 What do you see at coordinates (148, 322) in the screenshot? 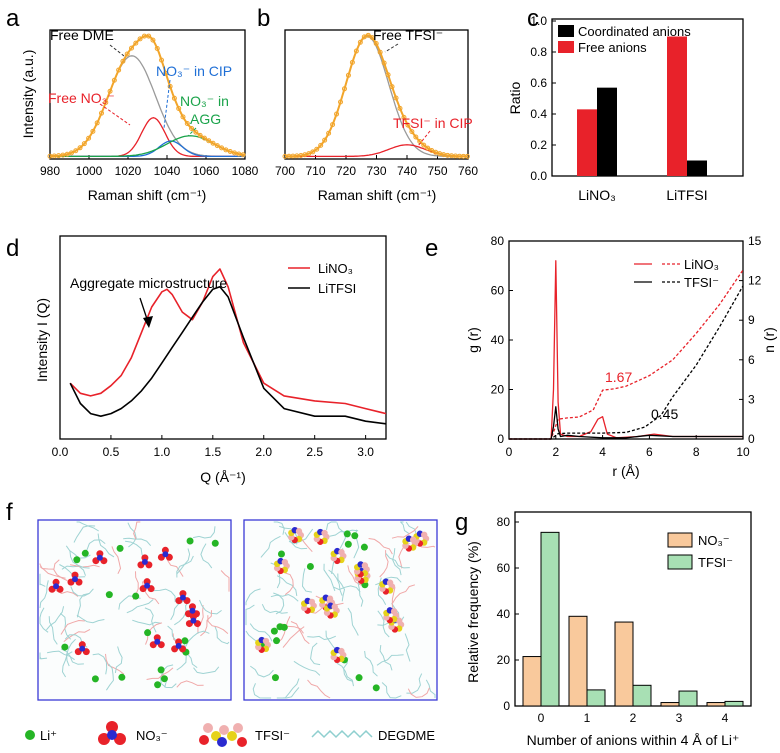
I see `arrow-aggregate-head` at bounding box center [148, 322].